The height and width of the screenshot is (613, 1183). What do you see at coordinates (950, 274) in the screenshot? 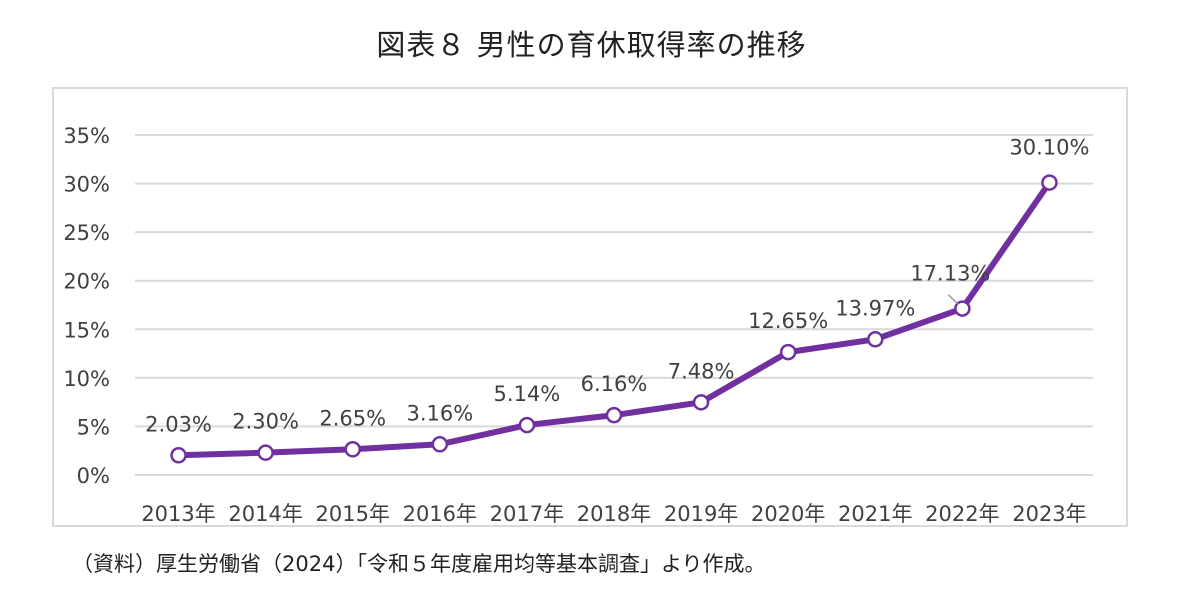
I see `data-label: 17.13%` at bounding box center [950, 274].